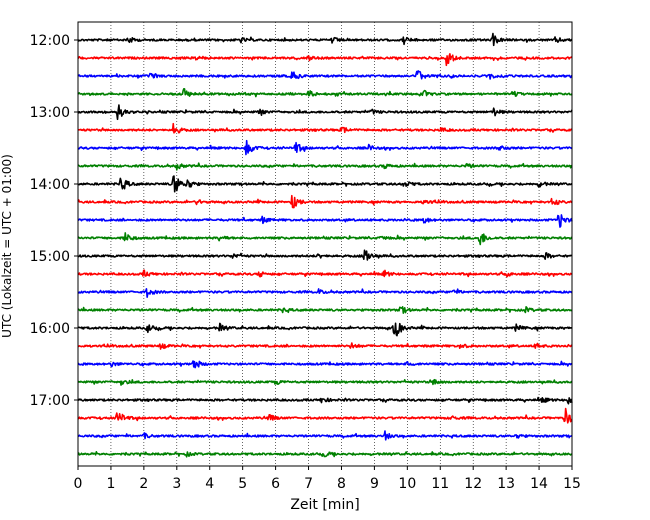  Describe the element at coordinates (440, 484) in the screenshot. I see `x-tick-label: 11` at that location.